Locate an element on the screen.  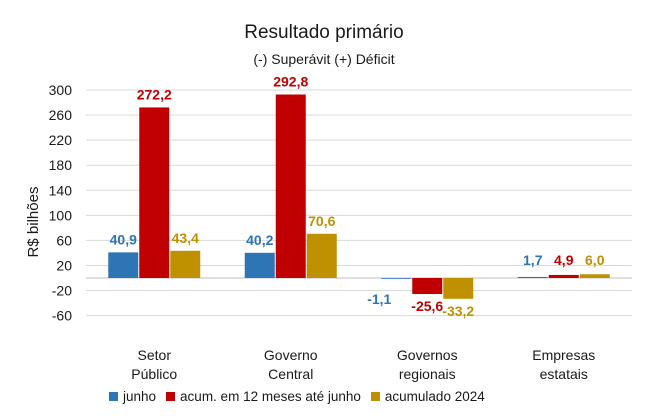
data-label: -1,1 is located at coordinates (379, 299).